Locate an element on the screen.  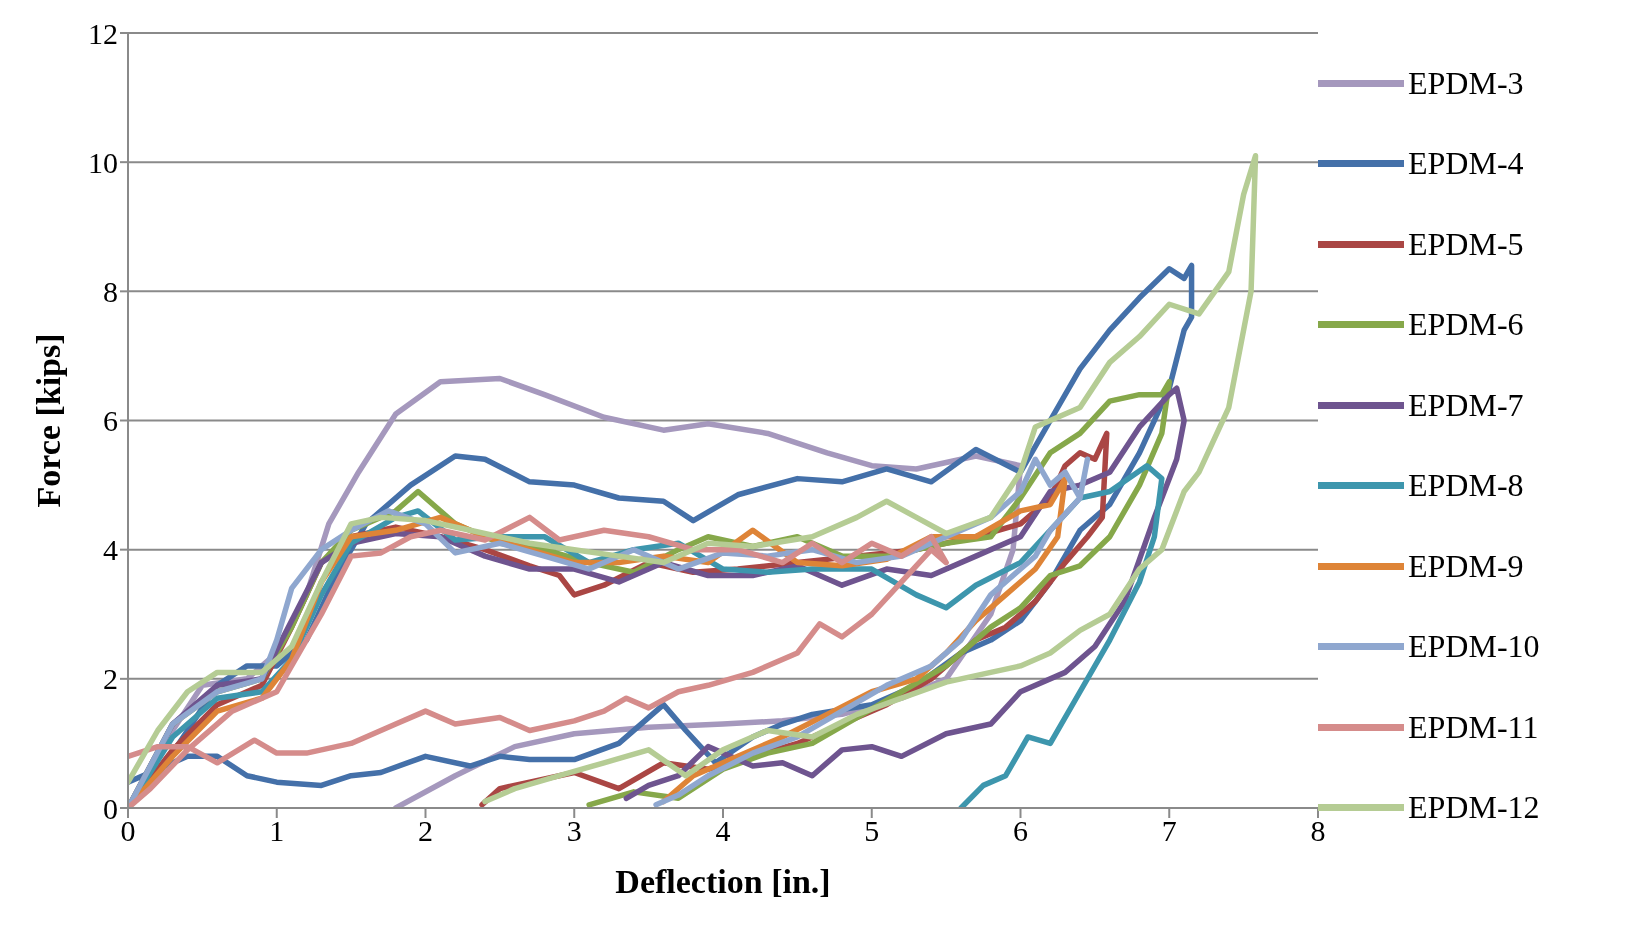
x-tick-label: 7 is located at coordinates (1169, 831).